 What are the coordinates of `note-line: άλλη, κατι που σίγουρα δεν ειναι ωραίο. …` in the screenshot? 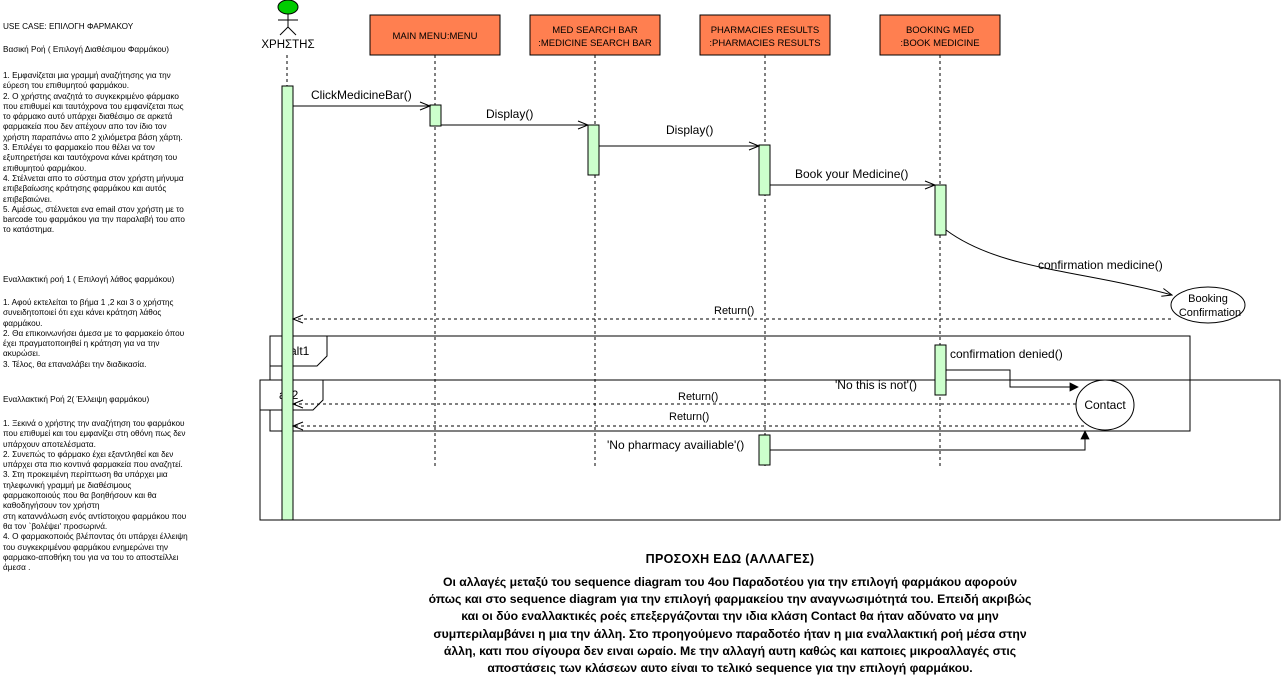 It's located at (730, 650).